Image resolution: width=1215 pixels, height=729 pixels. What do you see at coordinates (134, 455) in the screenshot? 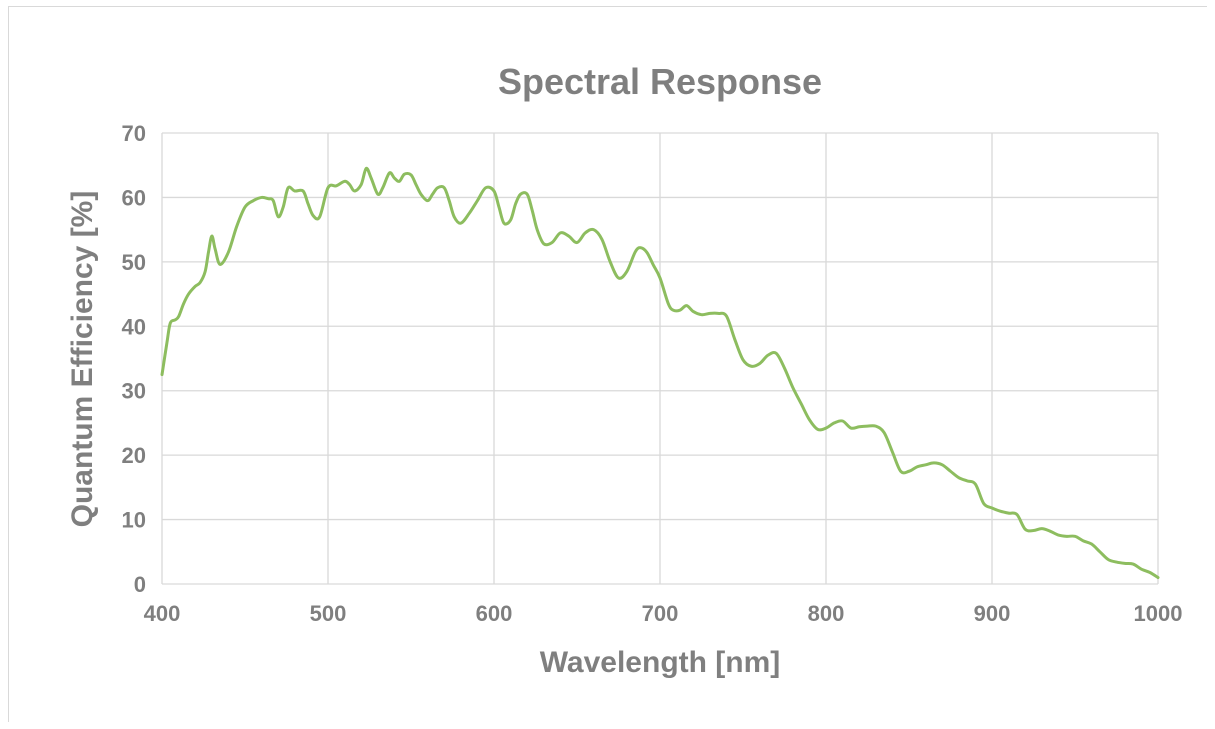
I see `y-tick-label: 20` at bounding box center [134, 455].